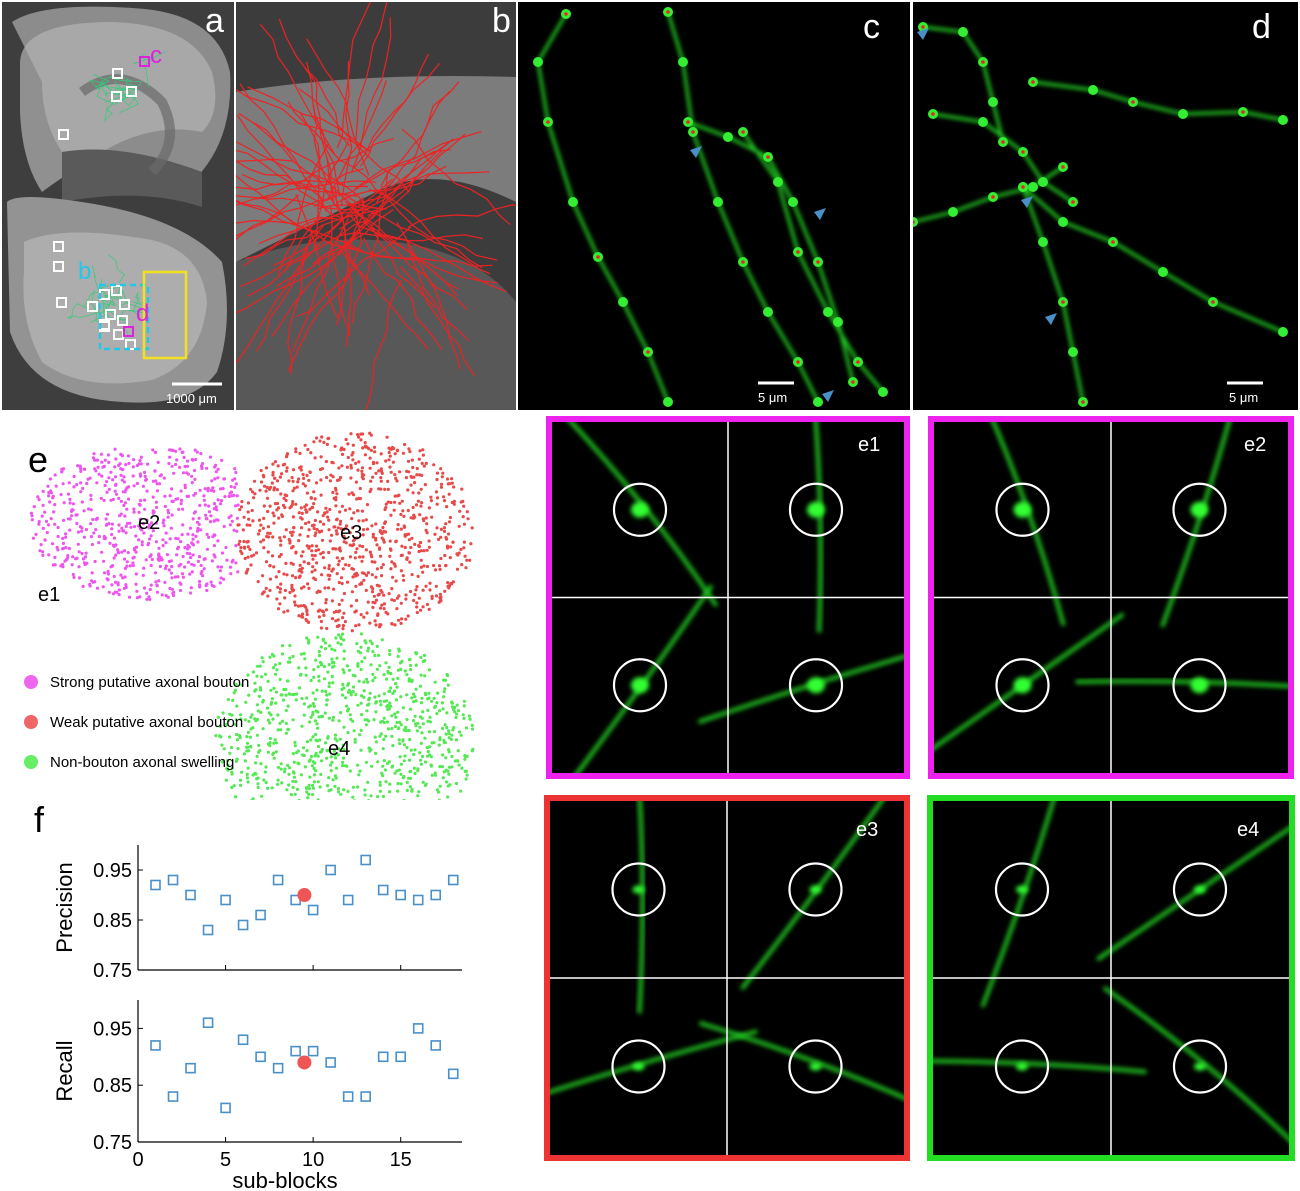  I want to click on sample-square, so click(58, 266).